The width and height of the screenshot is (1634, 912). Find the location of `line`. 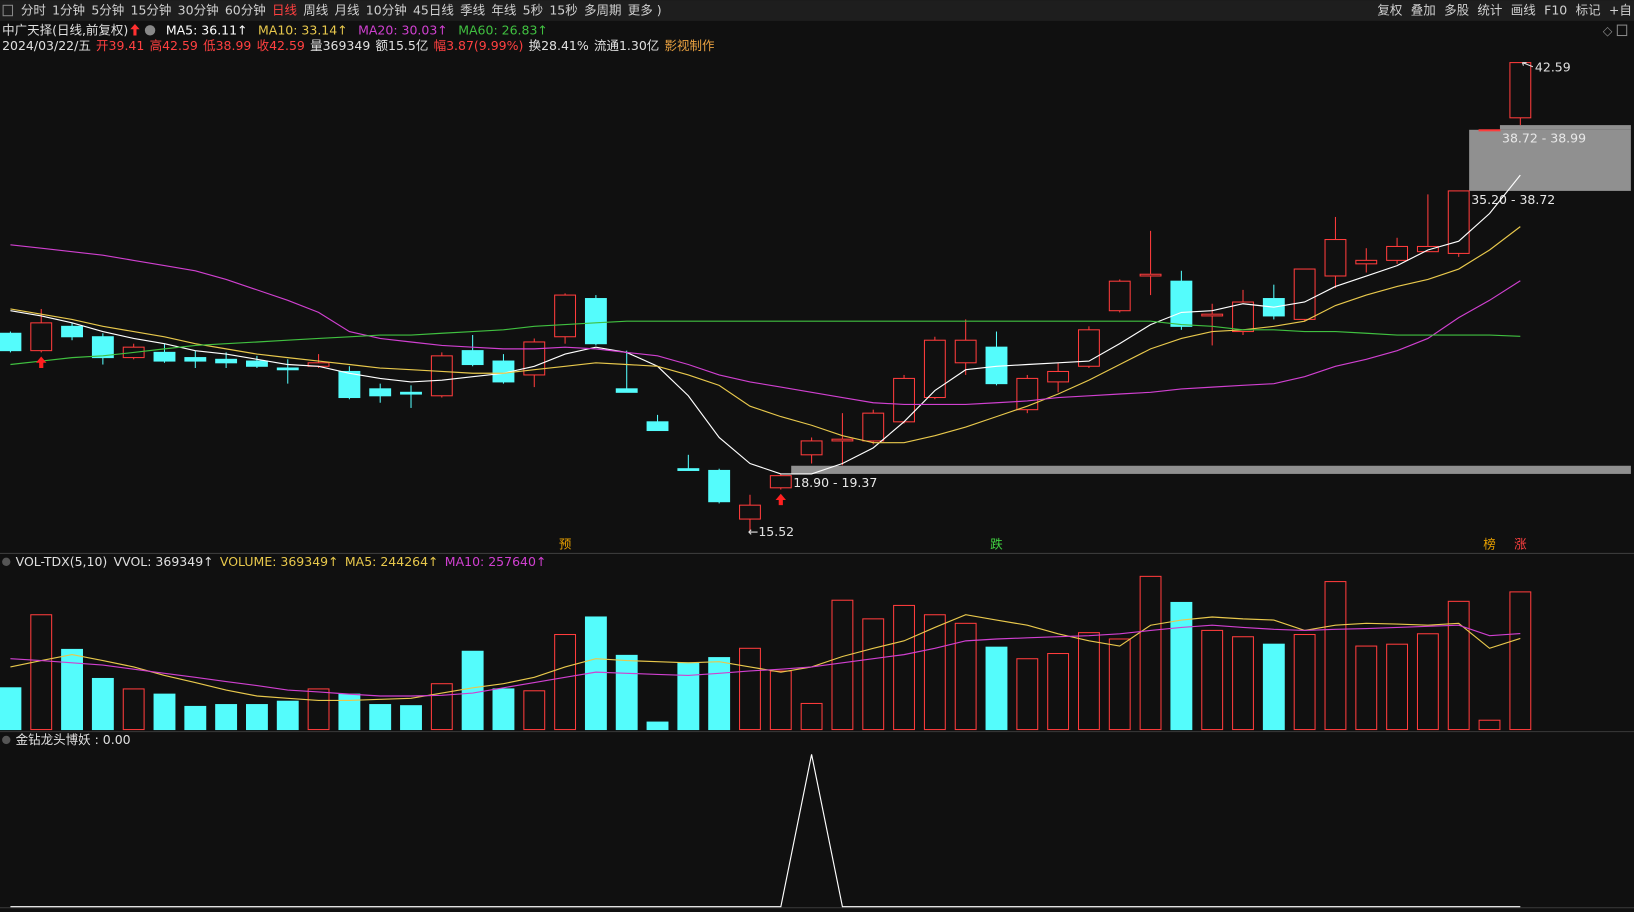

line is located at coordinates (765, 343).